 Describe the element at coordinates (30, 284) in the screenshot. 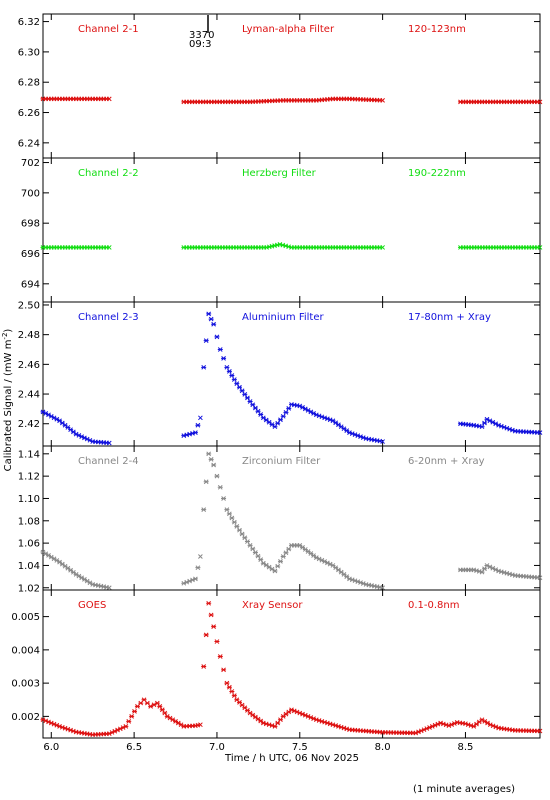

I see `y-tick-label: 694` at that location.